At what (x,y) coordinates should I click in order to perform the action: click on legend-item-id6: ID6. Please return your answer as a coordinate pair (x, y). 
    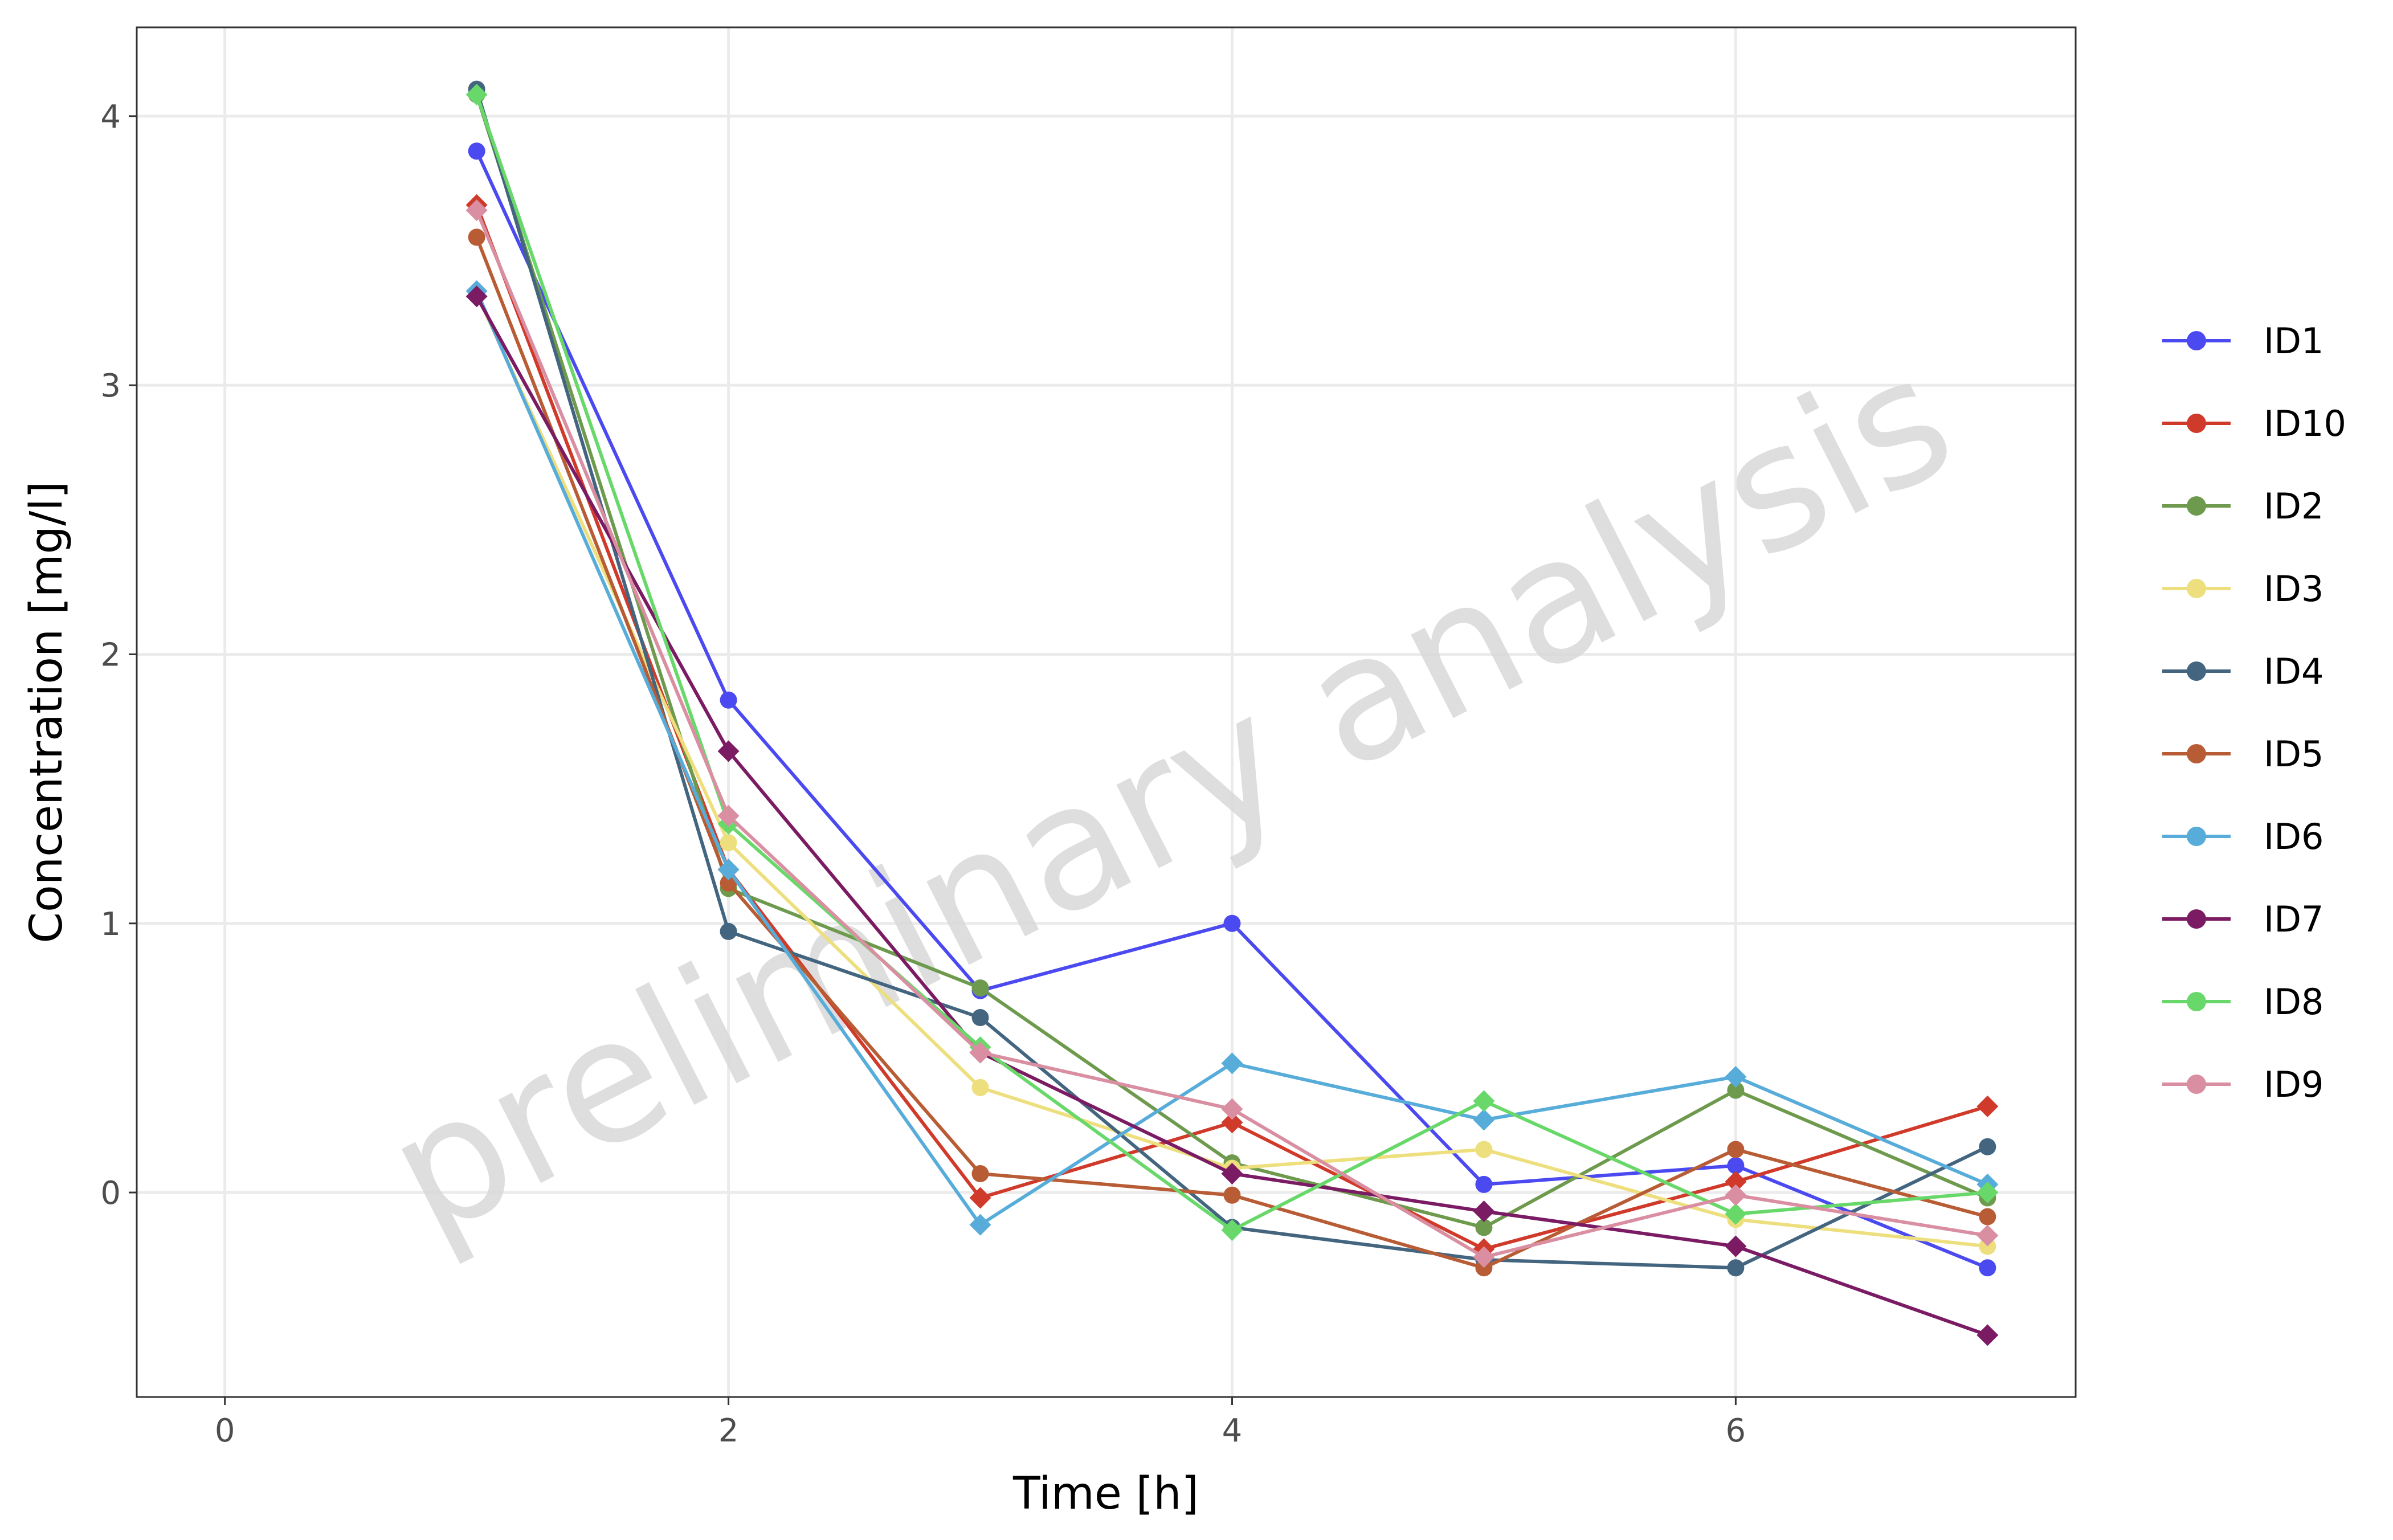
    Looking at the image, I should click on (2243, 836).